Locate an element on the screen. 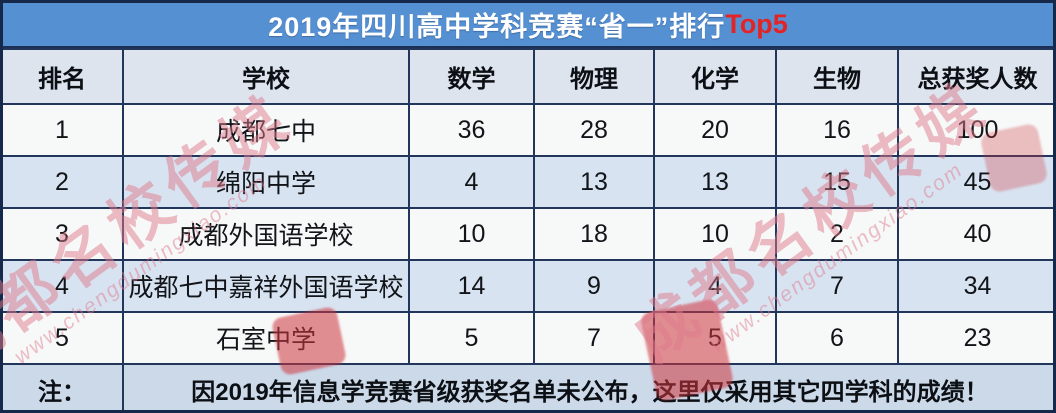 The height and width of the screenshot is (413, 1056). note-row: 注： 因2019年信息学竞赛省级获奖名单未公布，这里仅采用其它四学科的成绩！ is located at coordinates (528, 388).